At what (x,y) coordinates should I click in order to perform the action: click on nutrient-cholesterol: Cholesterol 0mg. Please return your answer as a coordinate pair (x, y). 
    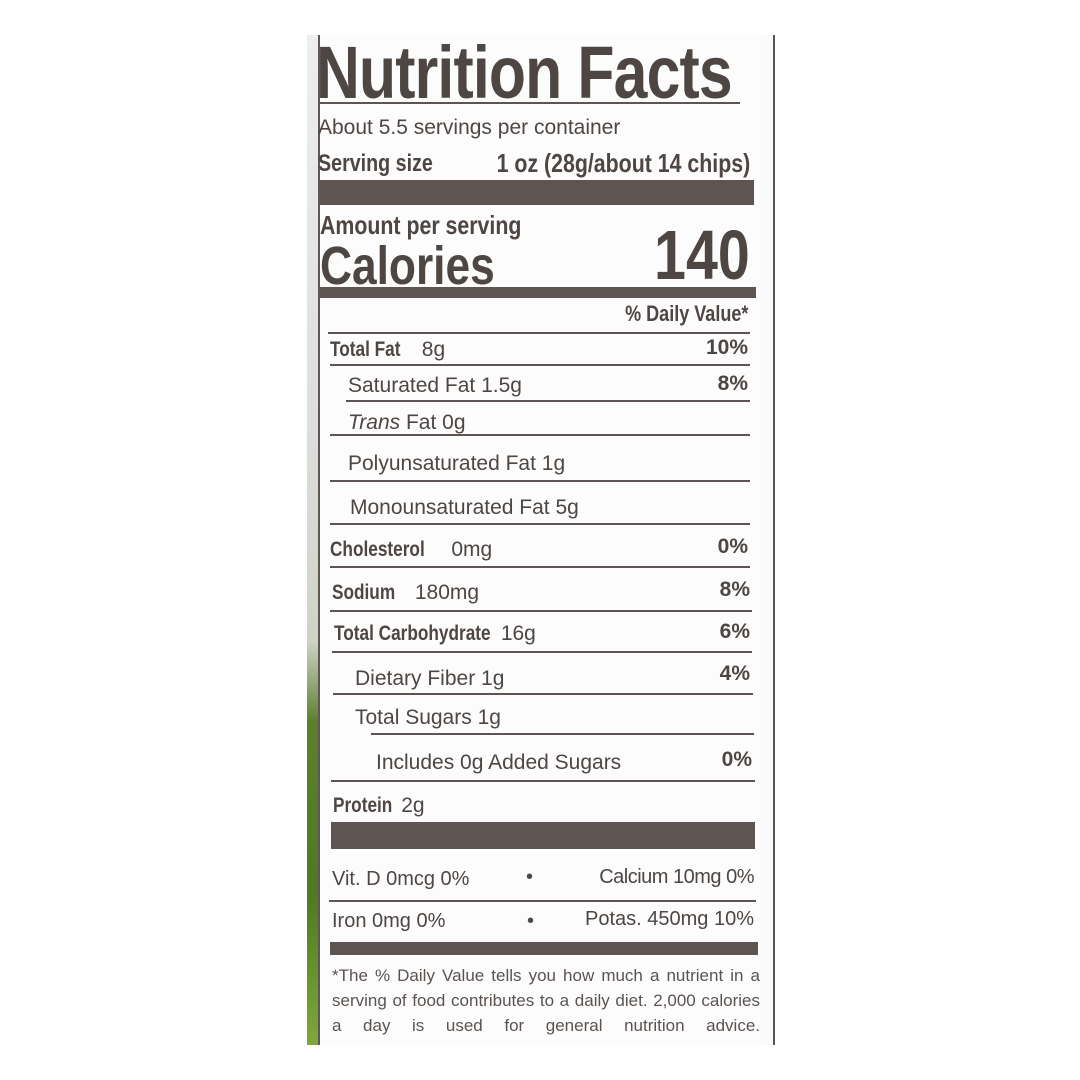
    Looking at the image, I should click on (411, 550).